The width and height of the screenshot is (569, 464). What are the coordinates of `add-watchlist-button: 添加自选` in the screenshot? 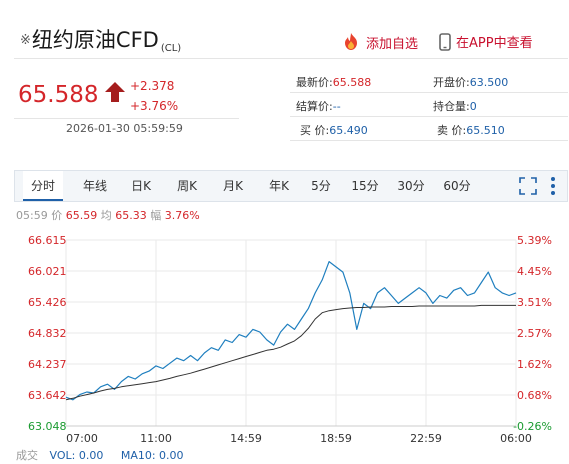 It's located at (379, 42).